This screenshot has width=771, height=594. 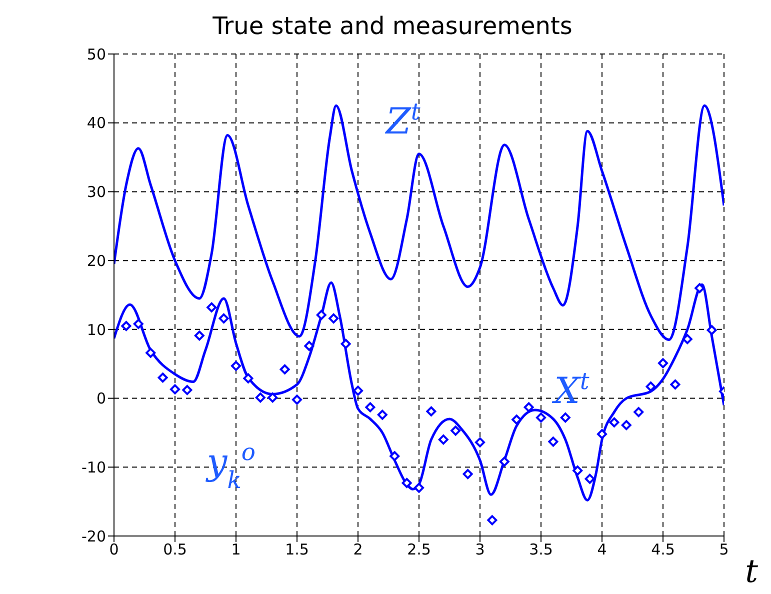 I want to click on x-tick-label: 2.5, so click(x=419, y=549).